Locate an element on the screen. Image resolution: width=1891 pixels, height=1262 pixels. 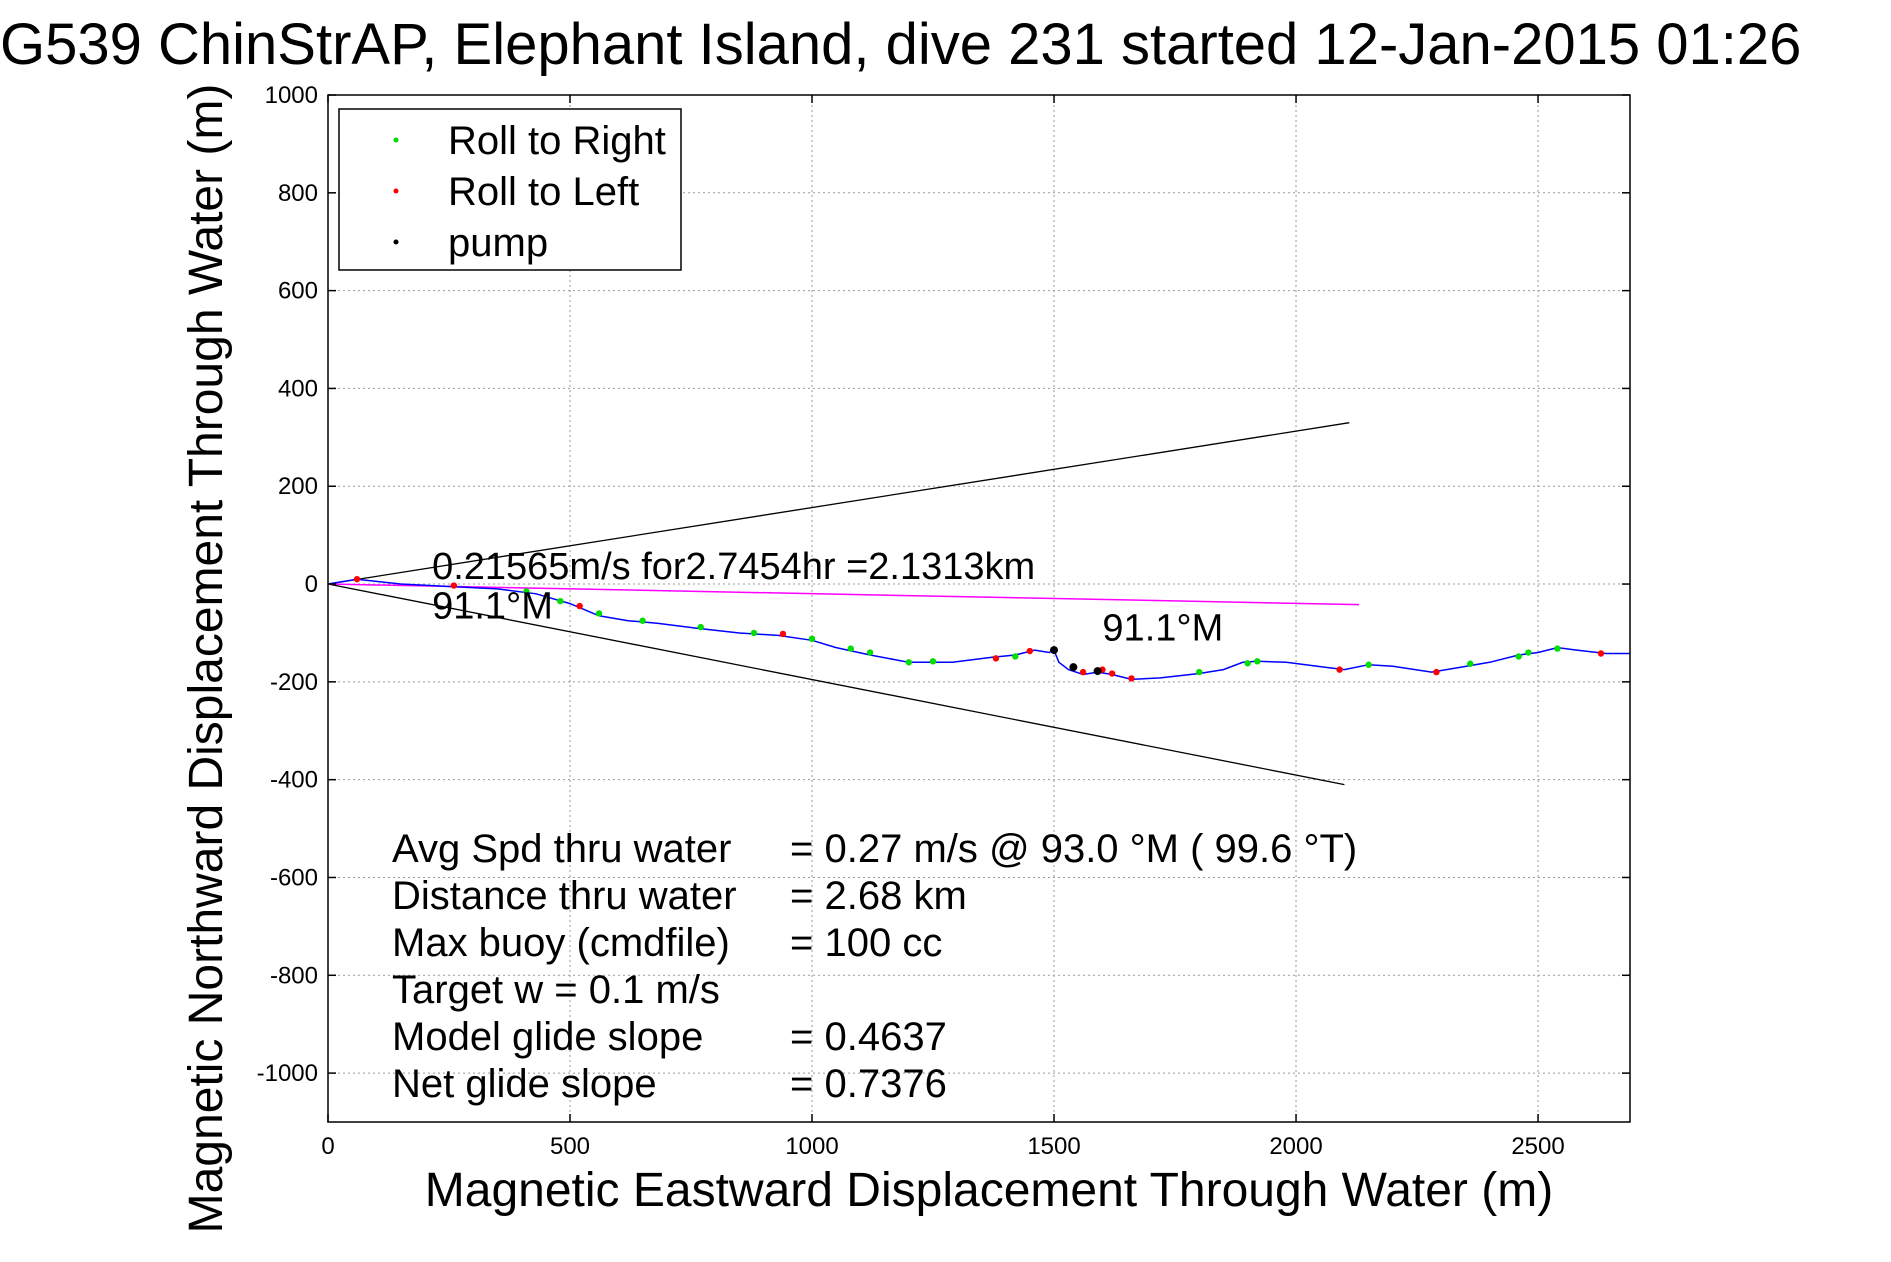
x-tick-label: 1500 is located at coordinates (1053, 1146).